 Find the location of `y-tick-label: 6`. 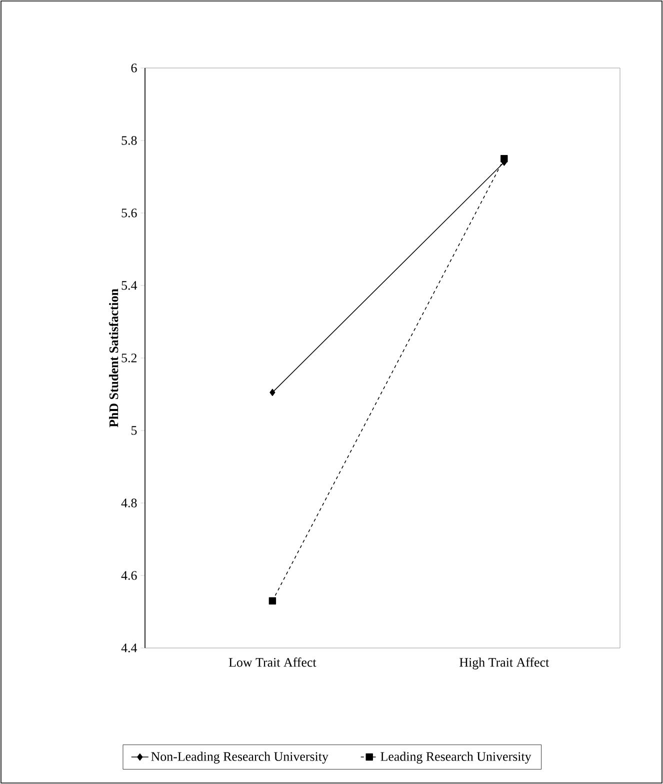

y-tick-label: 6 is located at coordinates (134, 68).